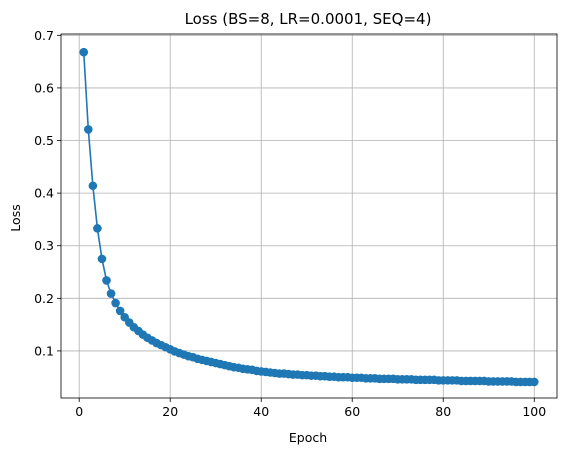 The height and width of the screenshot is (455, 567). What do you see at coordinates (308, 437) in the screenshot?
I see `x-axis-label: Epoch` at bounding box center [308, 437].